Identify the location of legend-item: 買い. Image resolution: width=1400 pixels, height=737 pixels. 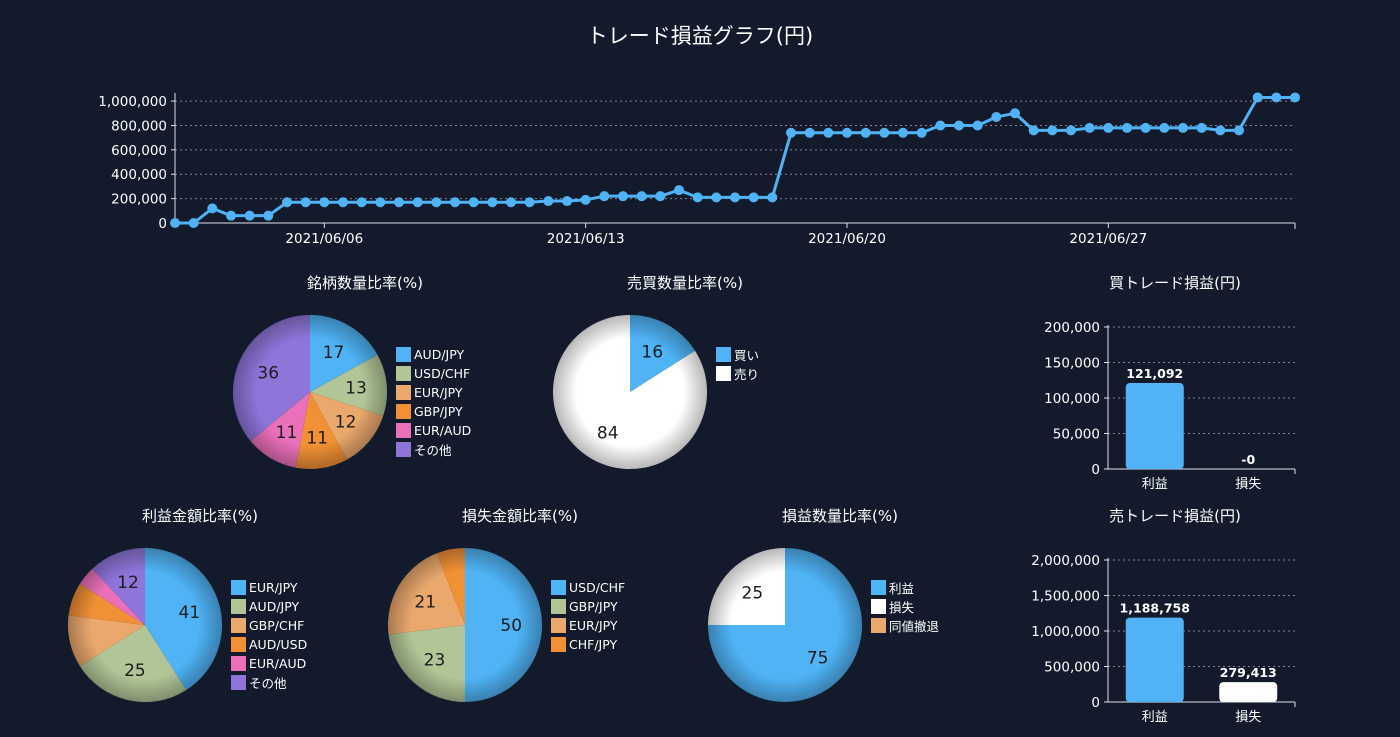
(737, 354).